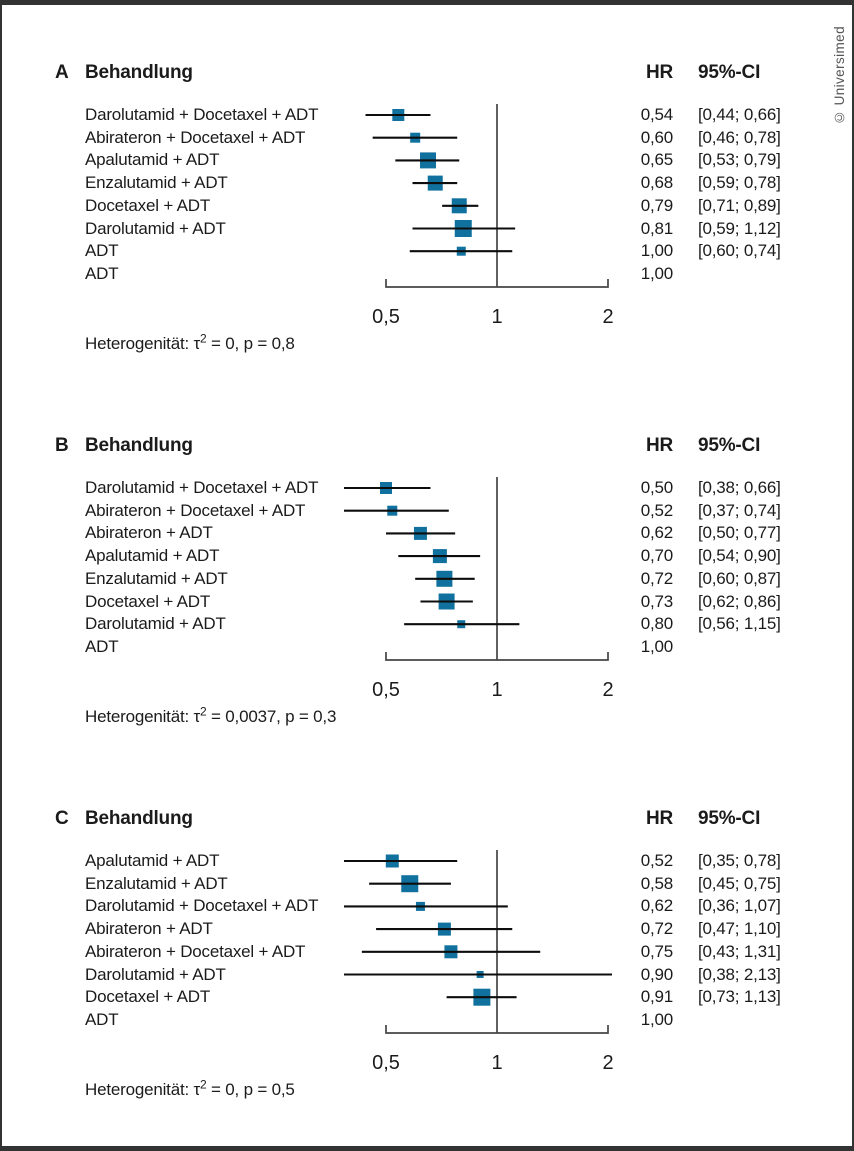  What do you see at coordinates (427, 861) in the screenshot?
I see `forest-row: Apalutamid + ADT 0,52 [0,35; 0,78]` at bounding box center [427, 861].